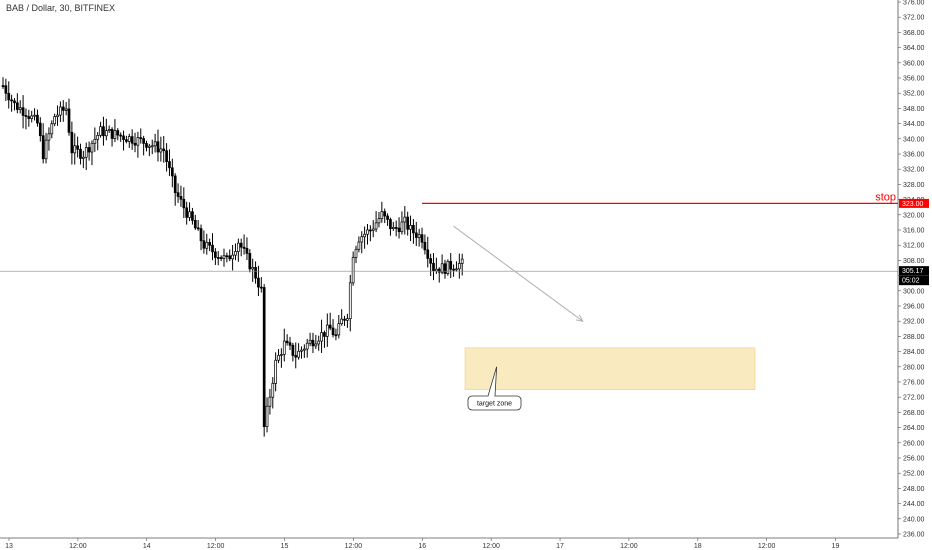  What do you see at coordinates (914, 79) in the screenshot?
I see `price-tick-label: 356.00` at bounding box center [914, 79].